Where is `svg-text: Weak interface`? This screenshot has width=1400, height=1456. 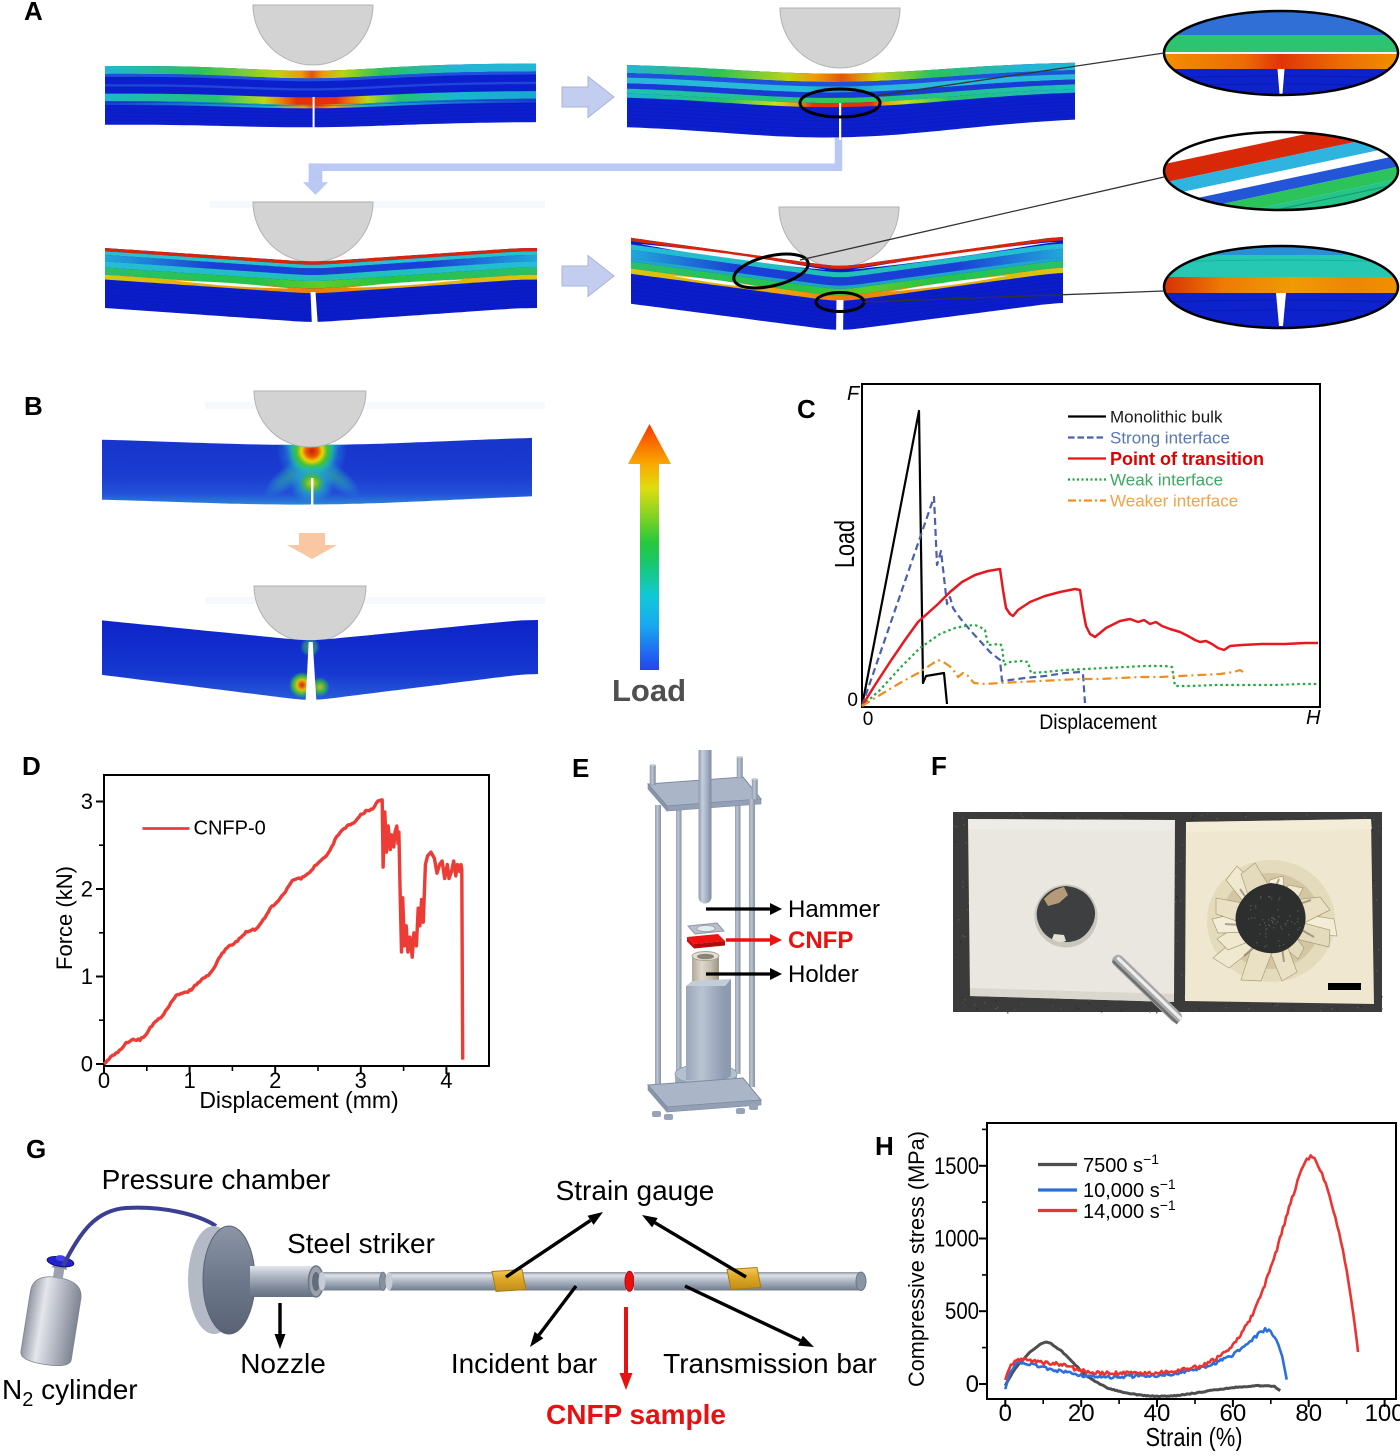 svg-text: Weak interface is located at coordinates (1166, 480).